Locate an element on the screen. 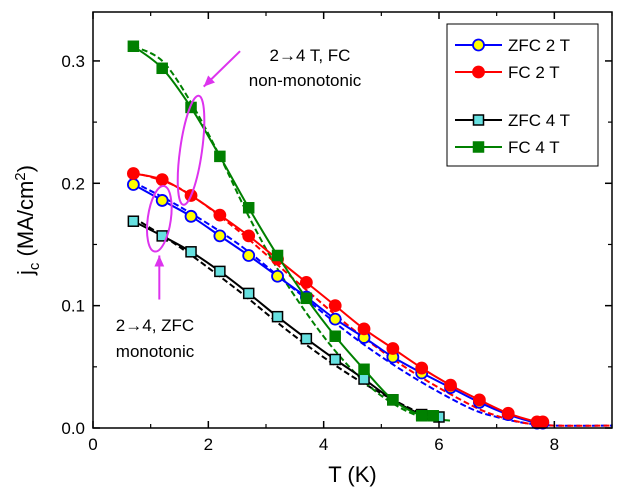  x-tick-label: 2 is located at coordinates (208, 444).